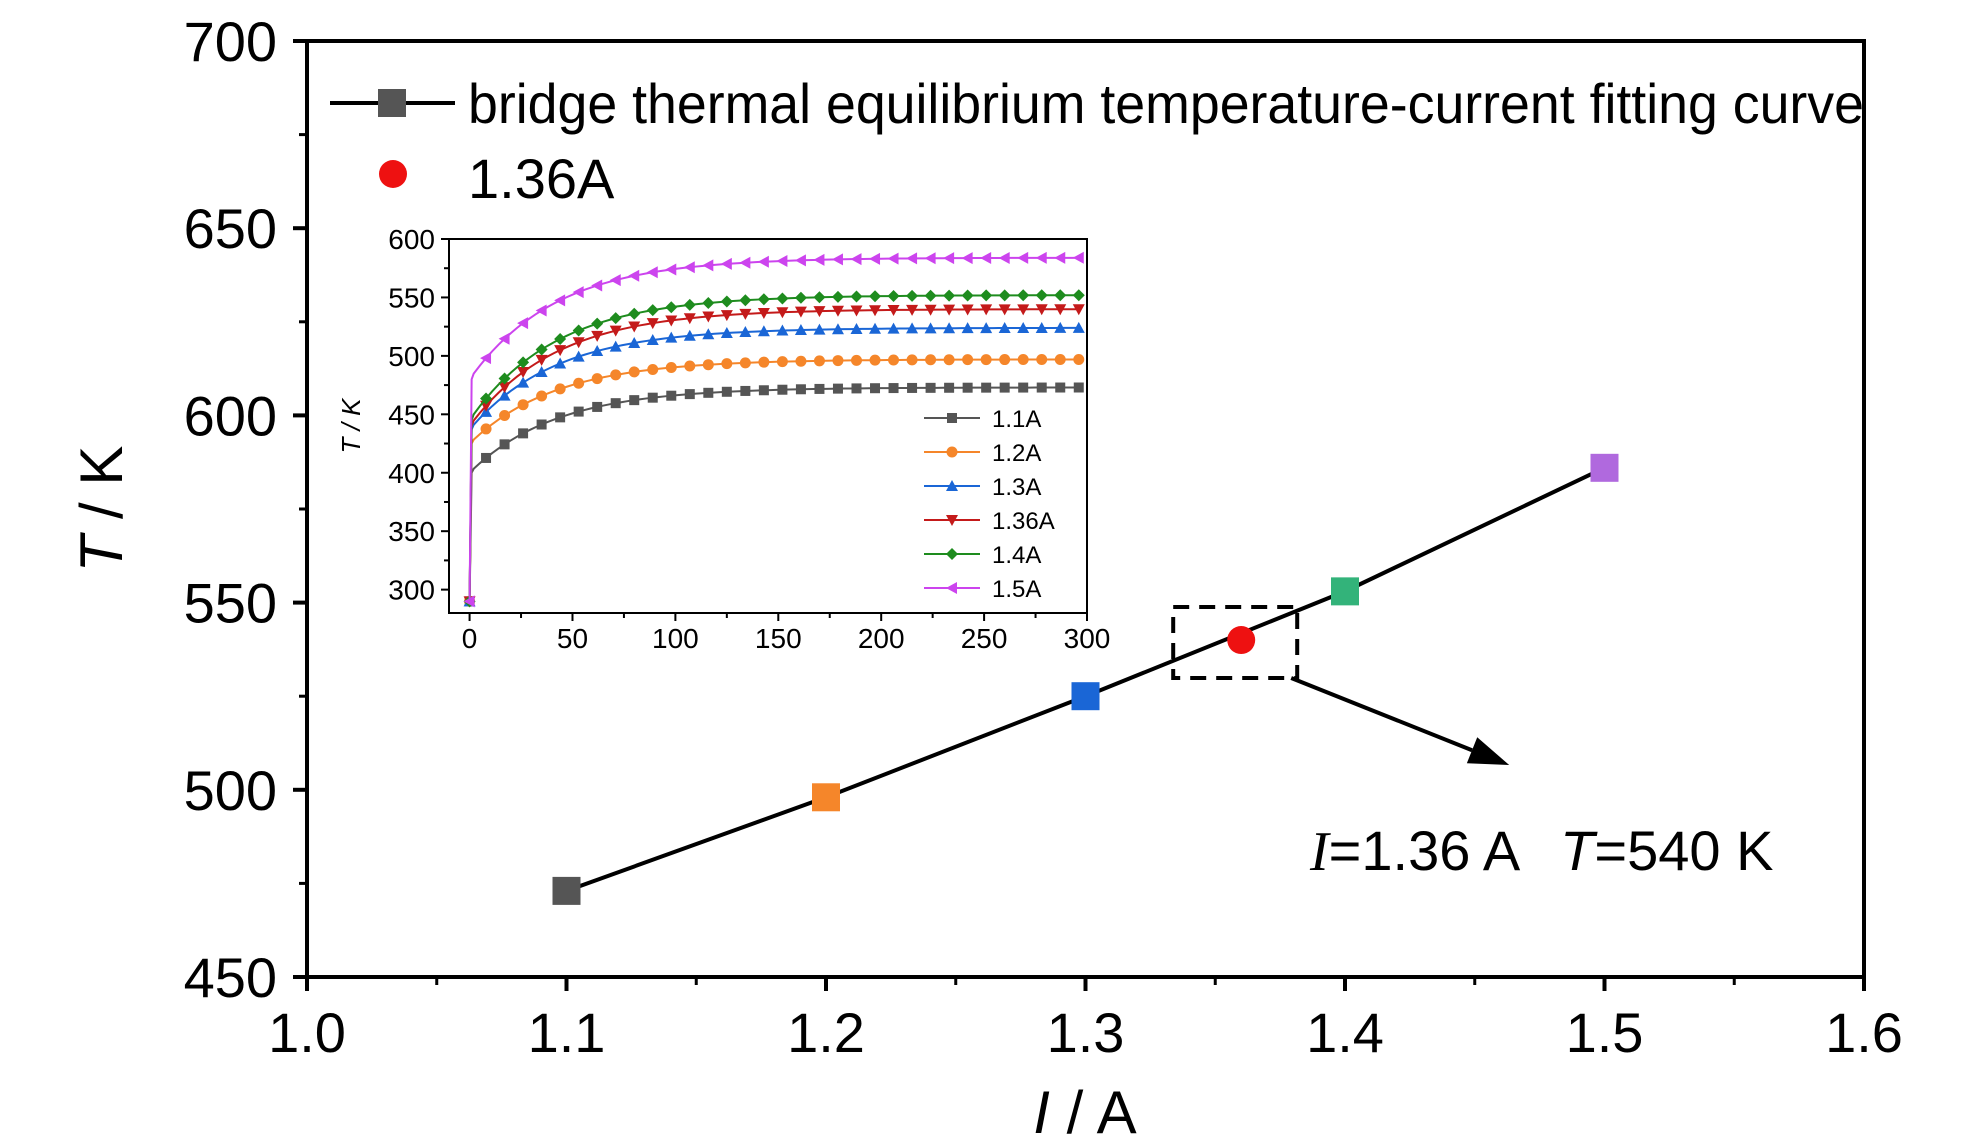  I want to click on inset-series-1-1A, so click(774, 494).